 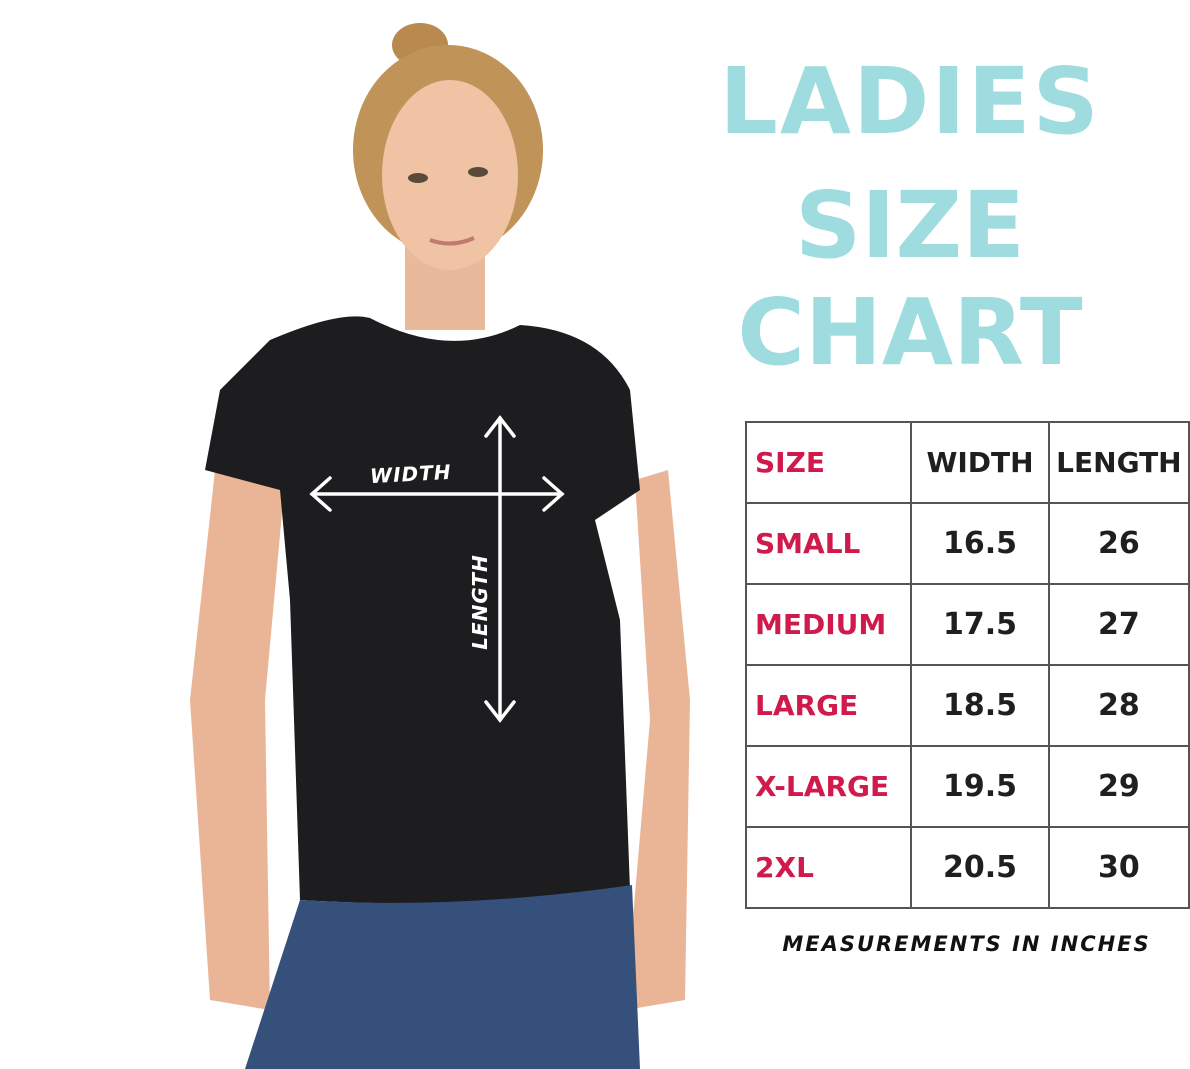 I want to click on width-label: WIDTH, so click(x=411, y=474).